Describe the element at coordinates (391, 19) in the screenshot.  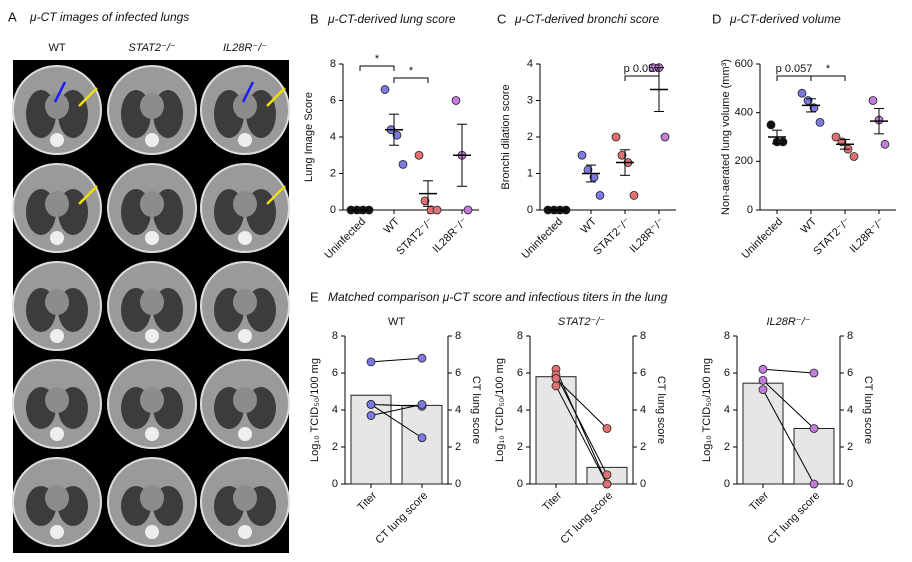
I see `chart-title: μ-CT-derived lung score` at that location.